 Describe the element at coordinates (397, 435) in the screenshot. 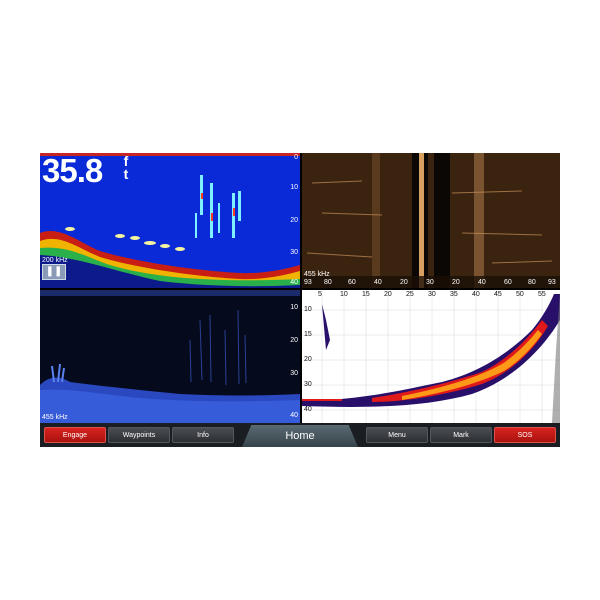

I see `menu-button: Menu` at that location.